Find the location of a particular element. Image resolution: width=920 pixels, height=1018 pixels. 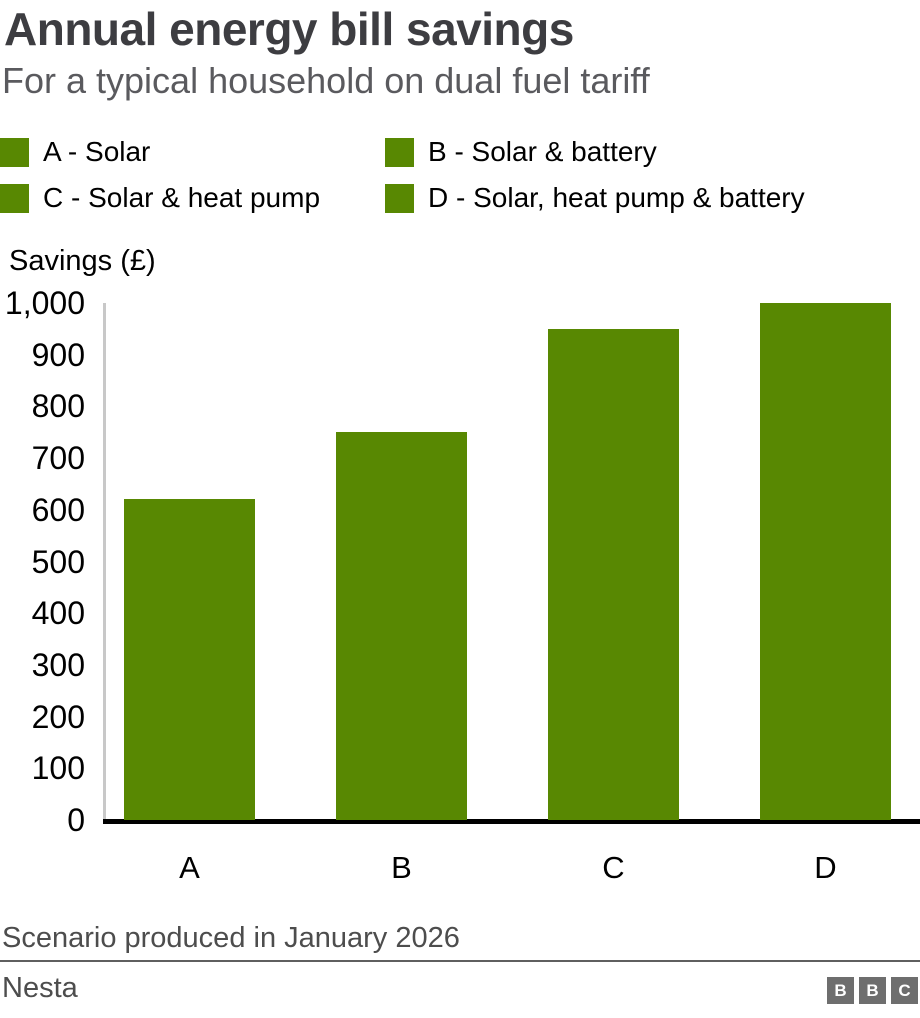

x-category-label: A is located at coordinates (189, 867).